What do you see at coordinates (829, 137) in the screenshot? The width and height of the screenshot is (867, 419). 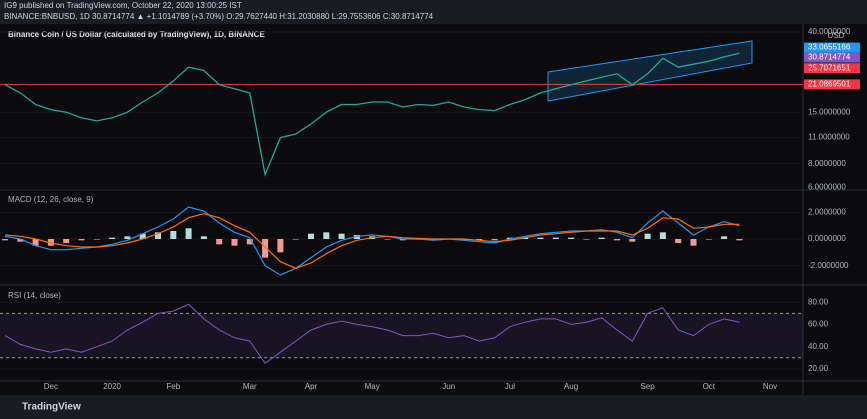 I see `y-tick-label: 11.0000000` at bounding box center [829, 137].